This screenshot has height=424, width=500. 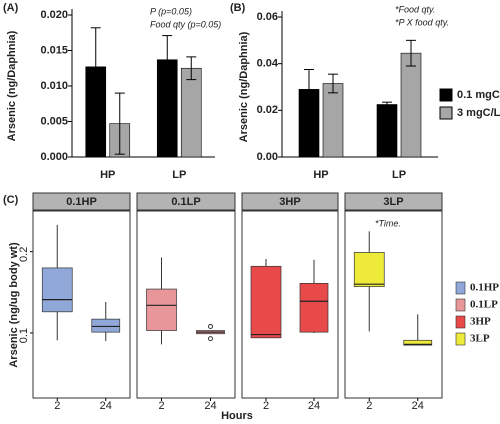 What do you see at coordinates (480, 322) in the screenshot?
I see `legend-label: 3HP` at bounding box center [480, 322].